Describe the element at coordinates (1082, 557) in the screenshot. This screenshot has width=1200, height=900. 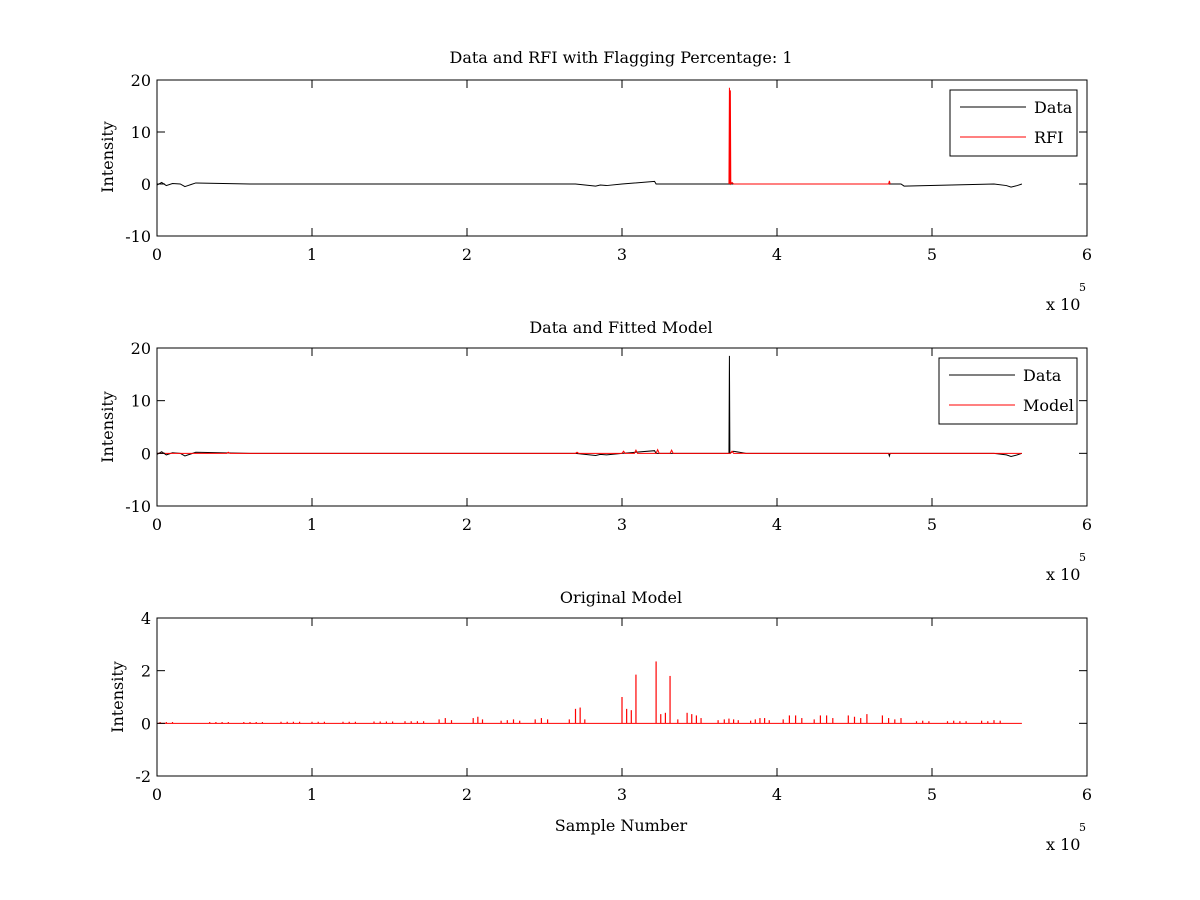
I see `panel-2-x-multiplier-exponent: 5` at that location.